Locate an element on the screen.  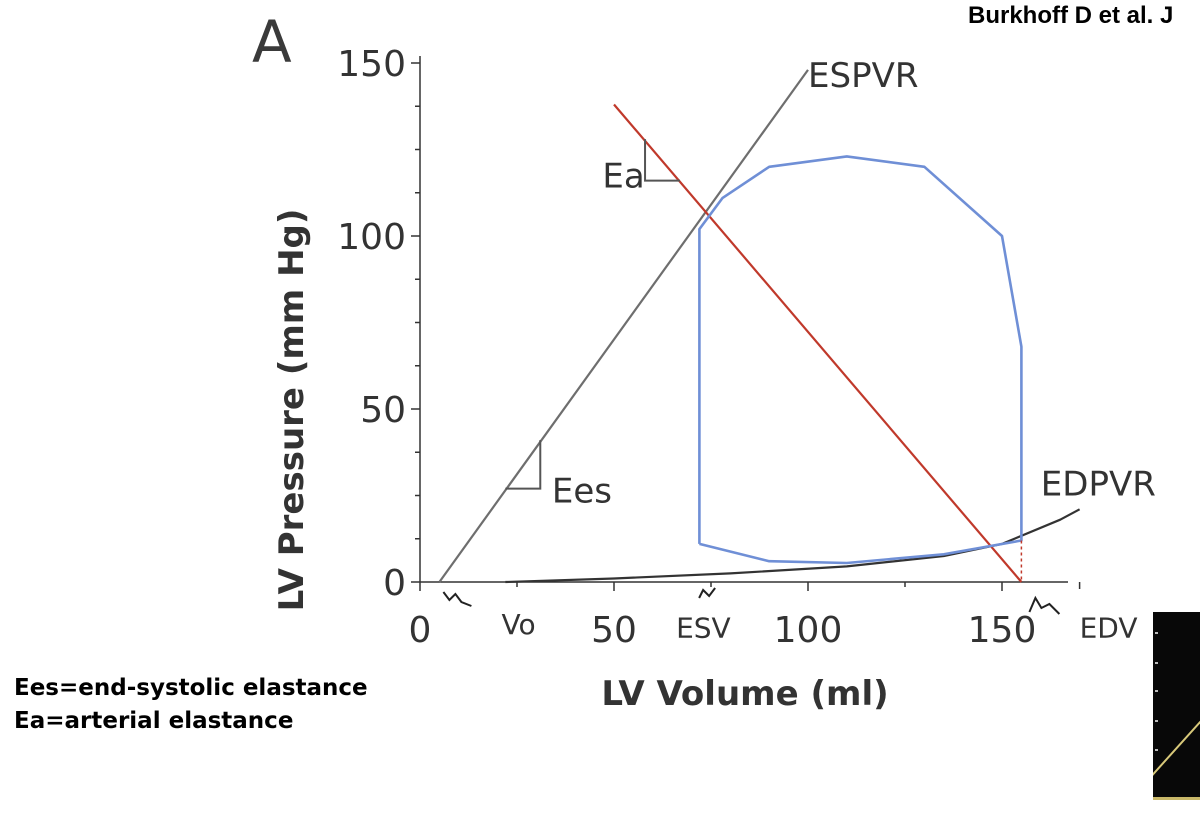
pv-loop-line is located at coordinates (860, 360).